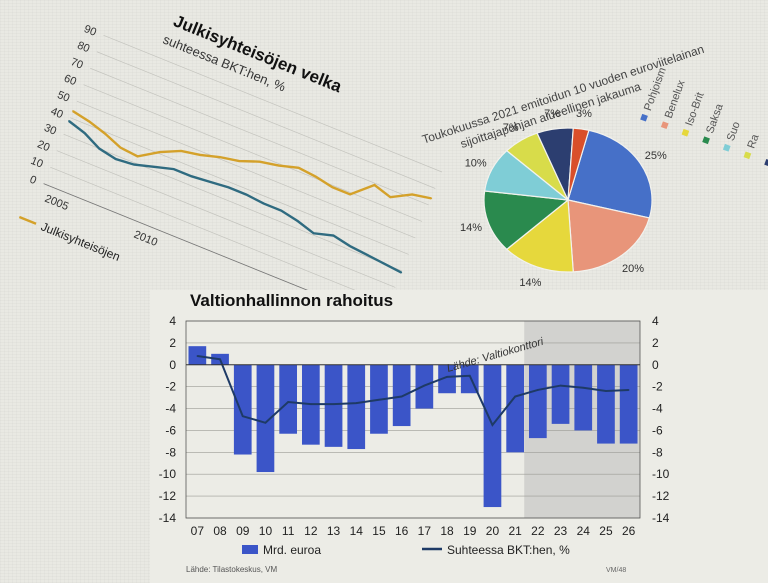 The image size is (768, 583). I want to click on bar-y-tick-left: -10, so click(168, 474).